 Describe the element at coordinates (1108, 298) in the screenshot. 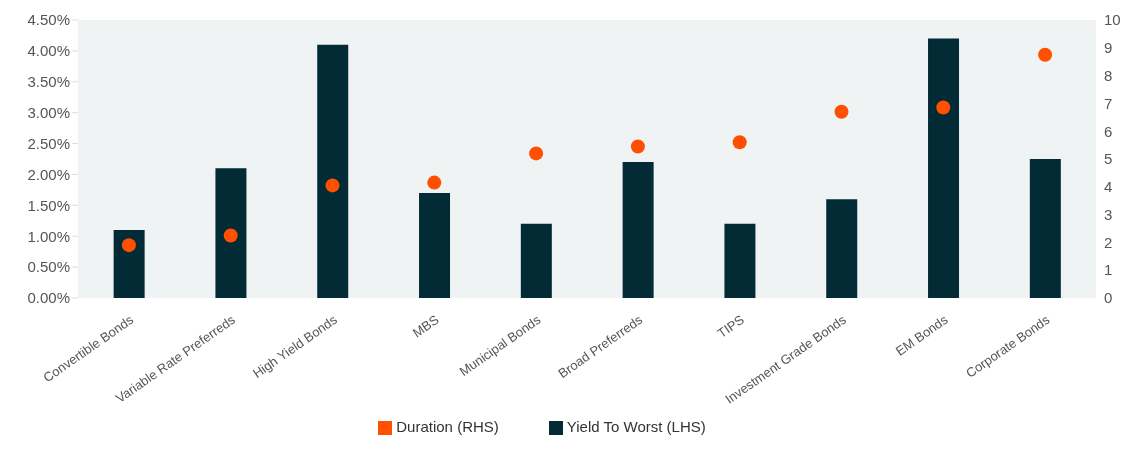

I see `y2-tick-label: 0` at that location.